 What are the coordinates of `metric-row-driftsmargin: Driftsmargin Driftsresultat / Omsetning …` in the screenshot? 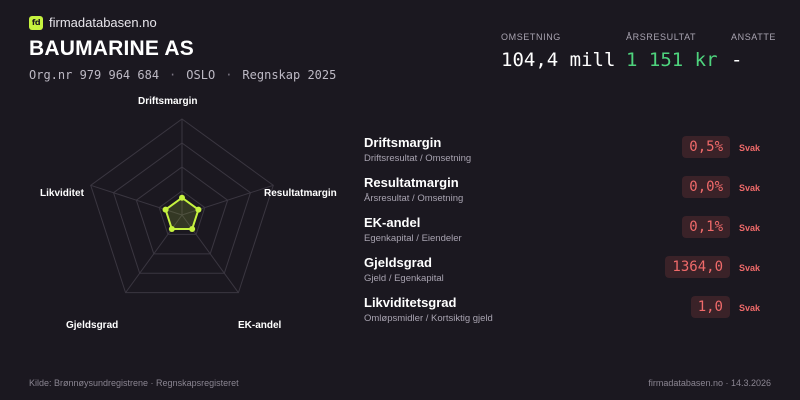 It's located at (569, 155).